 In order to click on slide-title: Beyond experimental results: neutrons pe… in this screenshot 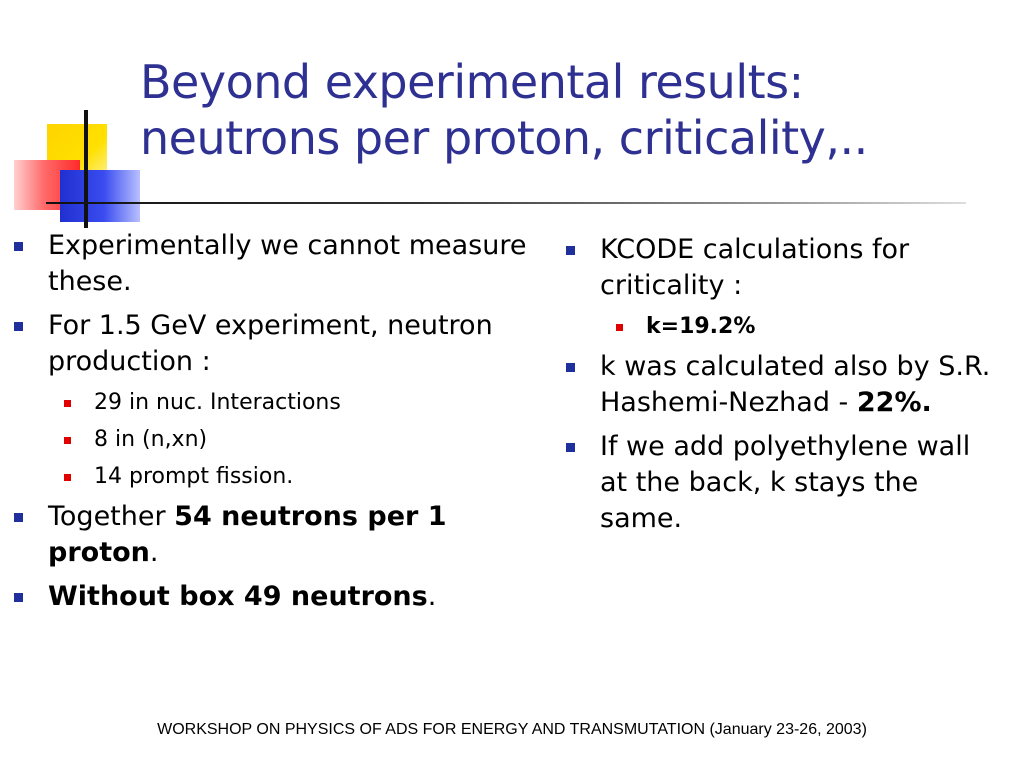, I will do `click(570, 110)`.